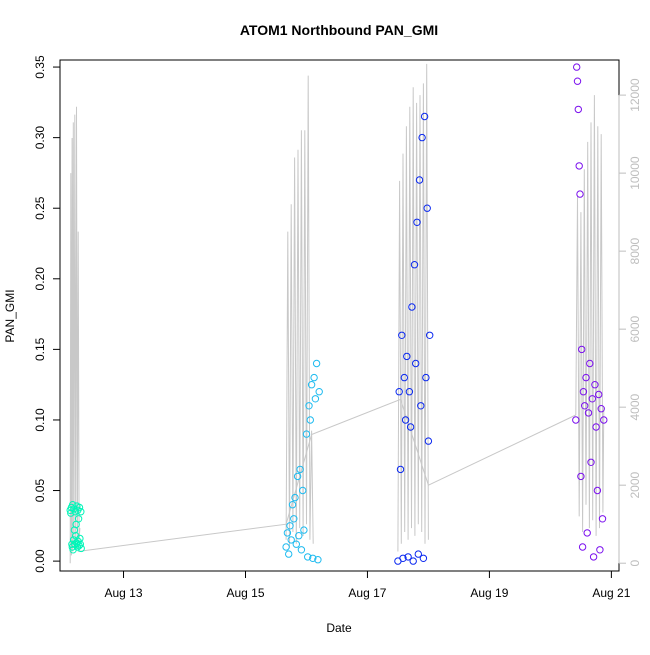 The height and width of the screenshot is (655, 650). Describe the element at coordinates (40, 420) in the screenshot. I see `y-tick-label: 0.10` at that location.